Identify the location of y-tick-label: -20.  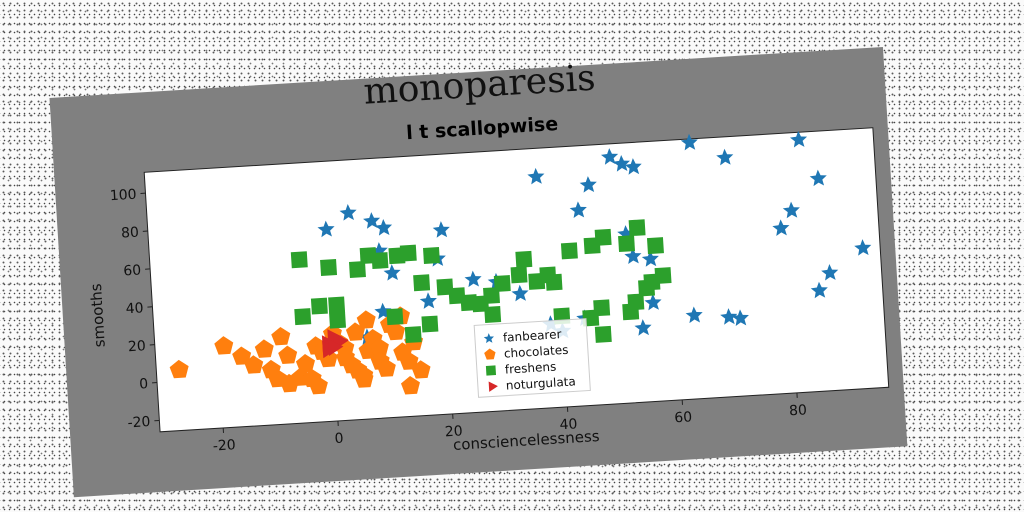
(139, 422).